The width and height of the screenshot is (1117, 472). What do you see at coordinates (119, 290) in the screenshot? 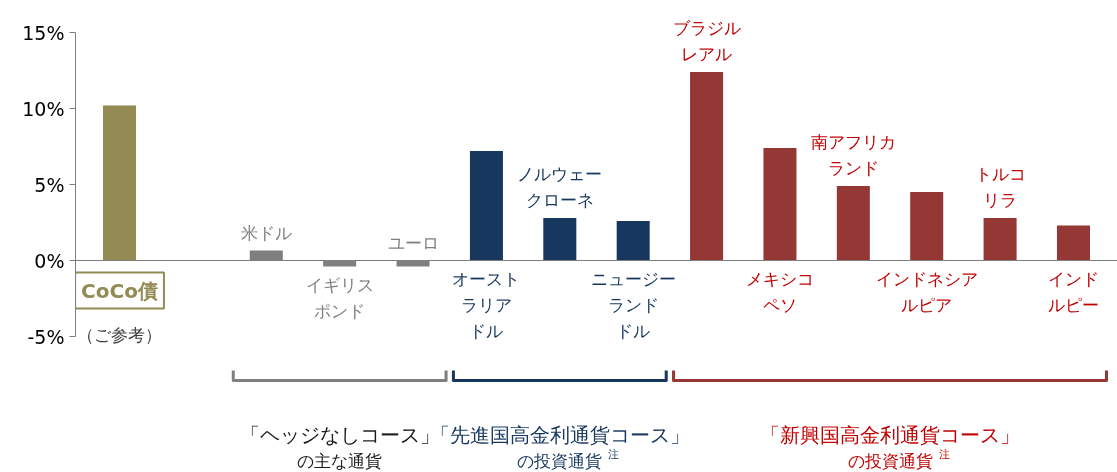
I see `x-tick-label: CoCo債` at bounding box center [119, 290].